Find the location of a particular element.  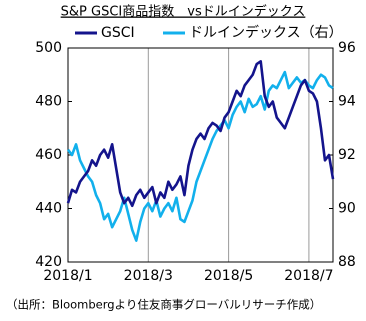

y-tick-label: 480 is located at coordinates (48, 102).